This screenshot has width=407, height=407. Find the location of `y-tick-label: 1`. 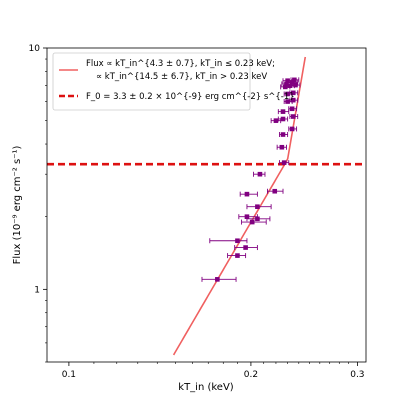

y-tick-label: 1 is located at coordinates (37, 290).